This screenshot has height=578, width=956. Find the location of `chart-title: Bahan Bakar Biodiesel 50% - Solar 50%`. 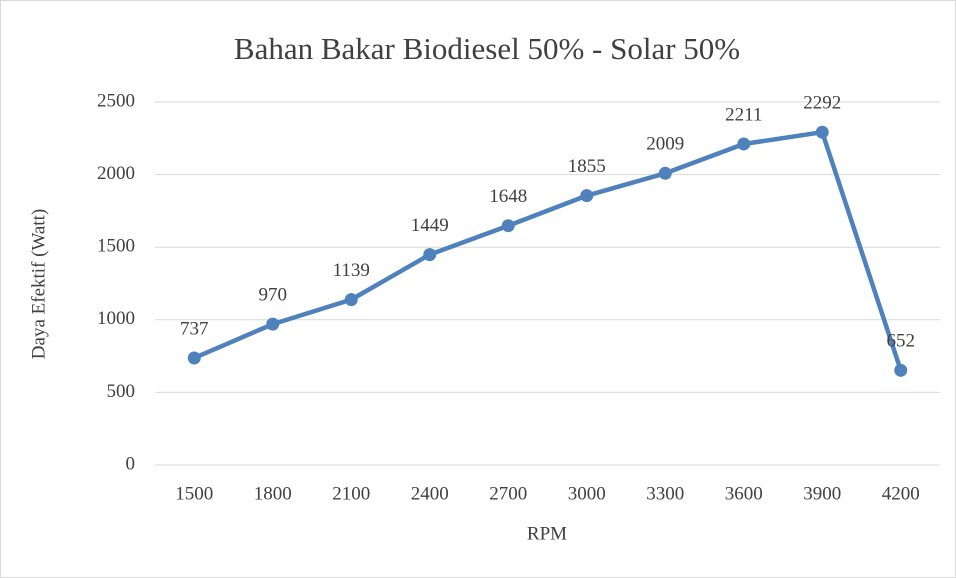

chart-title: Bahan Bakar Biodiesel 50% - Solar 50% is located at coordinates (487, 48).